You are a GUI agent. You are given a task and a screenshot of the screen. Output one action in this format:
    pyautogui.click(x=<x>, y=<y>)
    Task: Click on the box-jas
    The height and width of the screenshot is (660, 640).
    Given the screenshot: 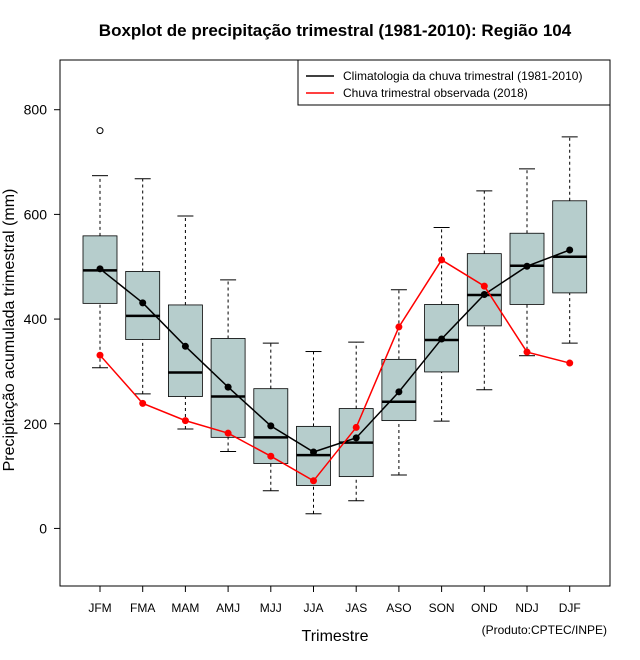 What is the action you would take?
    pyautogui.click(x=356, y=421)
    